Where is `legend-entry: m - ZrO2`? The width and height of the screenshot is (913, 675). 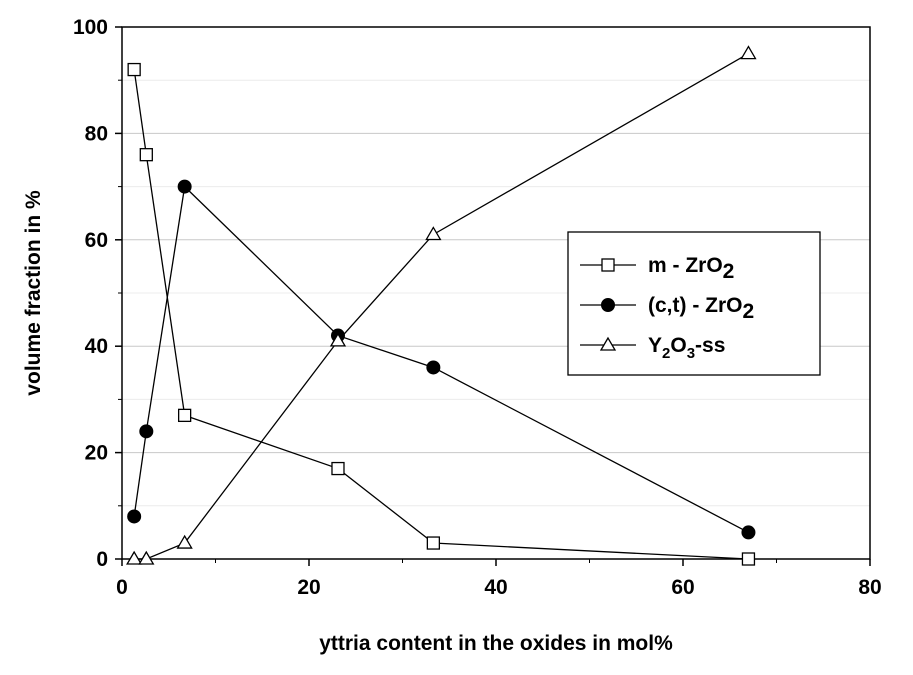 legend-entry: m - ZrO2 is located at coordinates (657, 268).